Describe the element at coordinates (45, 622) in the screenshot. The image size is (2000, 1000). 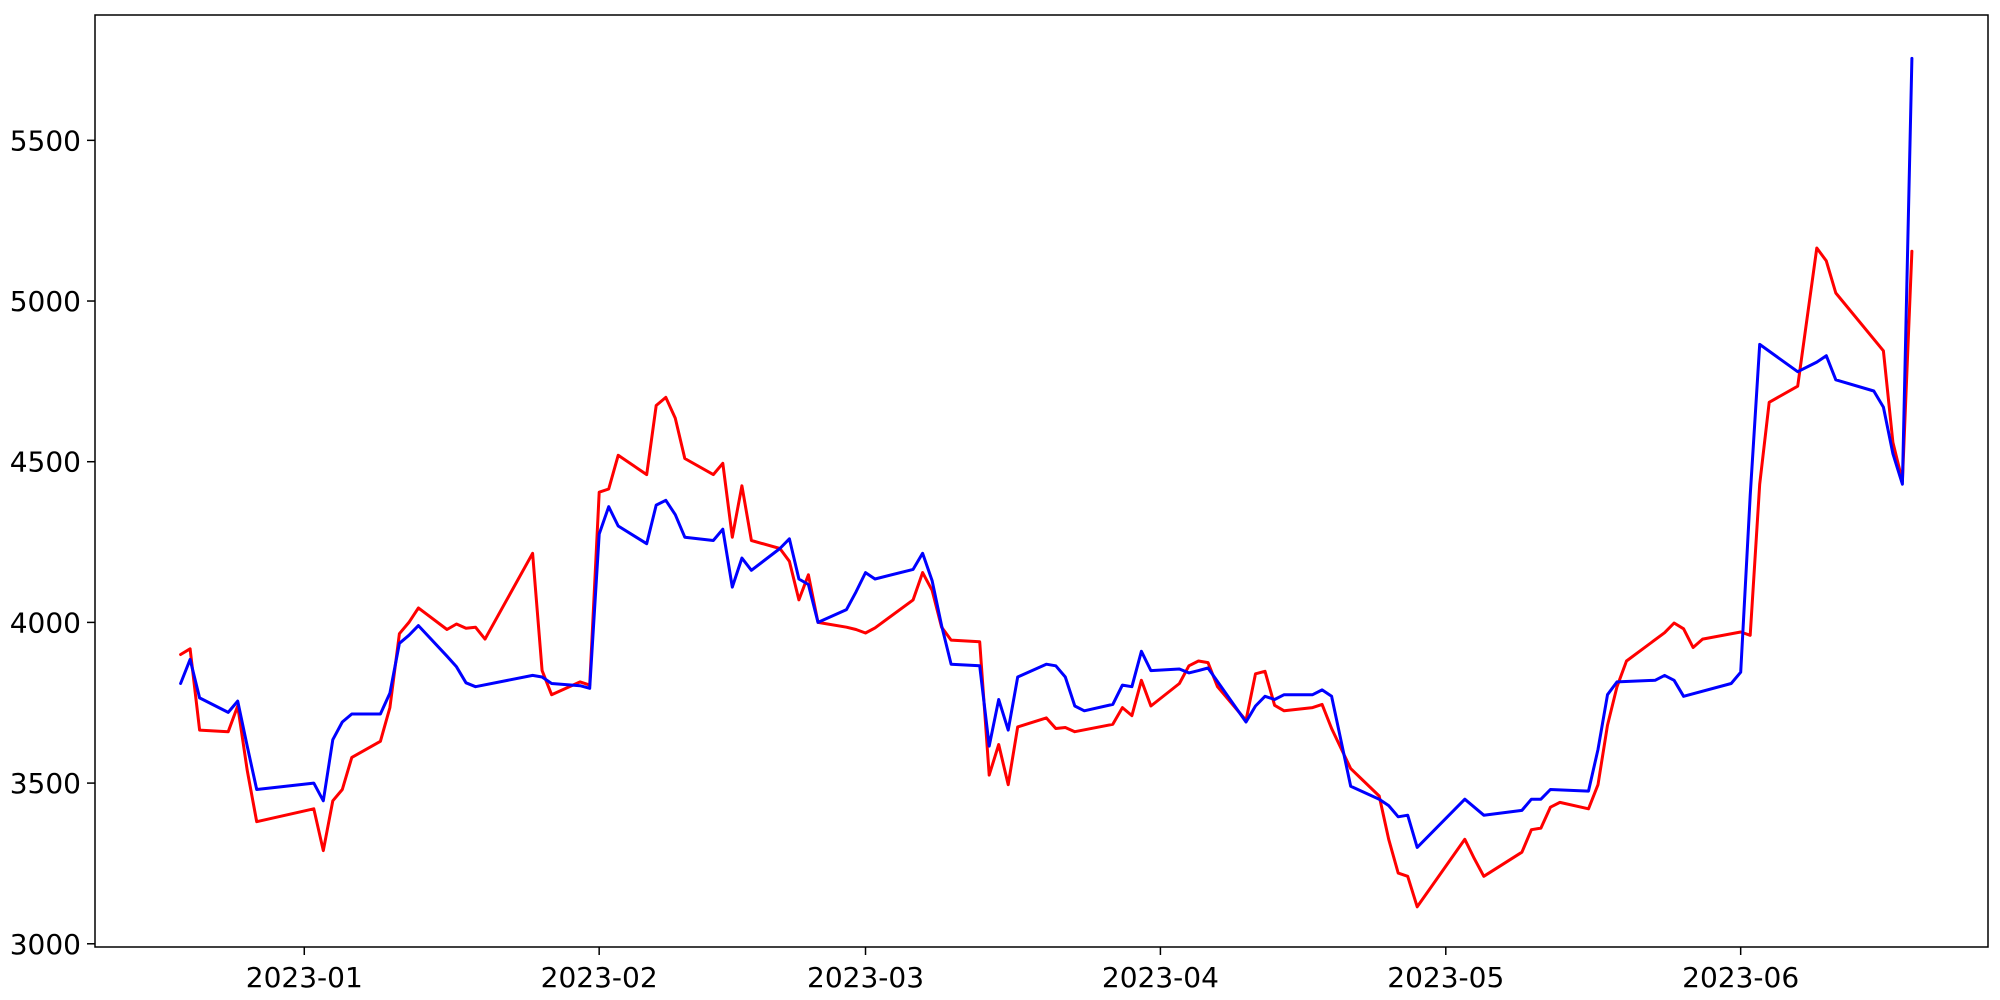
I see `y-tick-label: 4000` at that location.